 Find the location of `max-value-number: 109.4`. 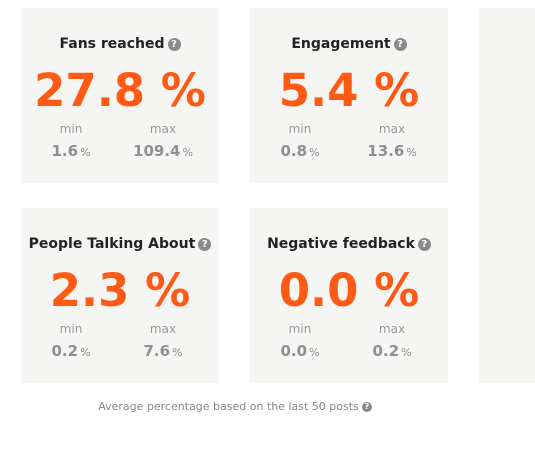

max-value-number: 109.4 is located at coordinates (157, 151).